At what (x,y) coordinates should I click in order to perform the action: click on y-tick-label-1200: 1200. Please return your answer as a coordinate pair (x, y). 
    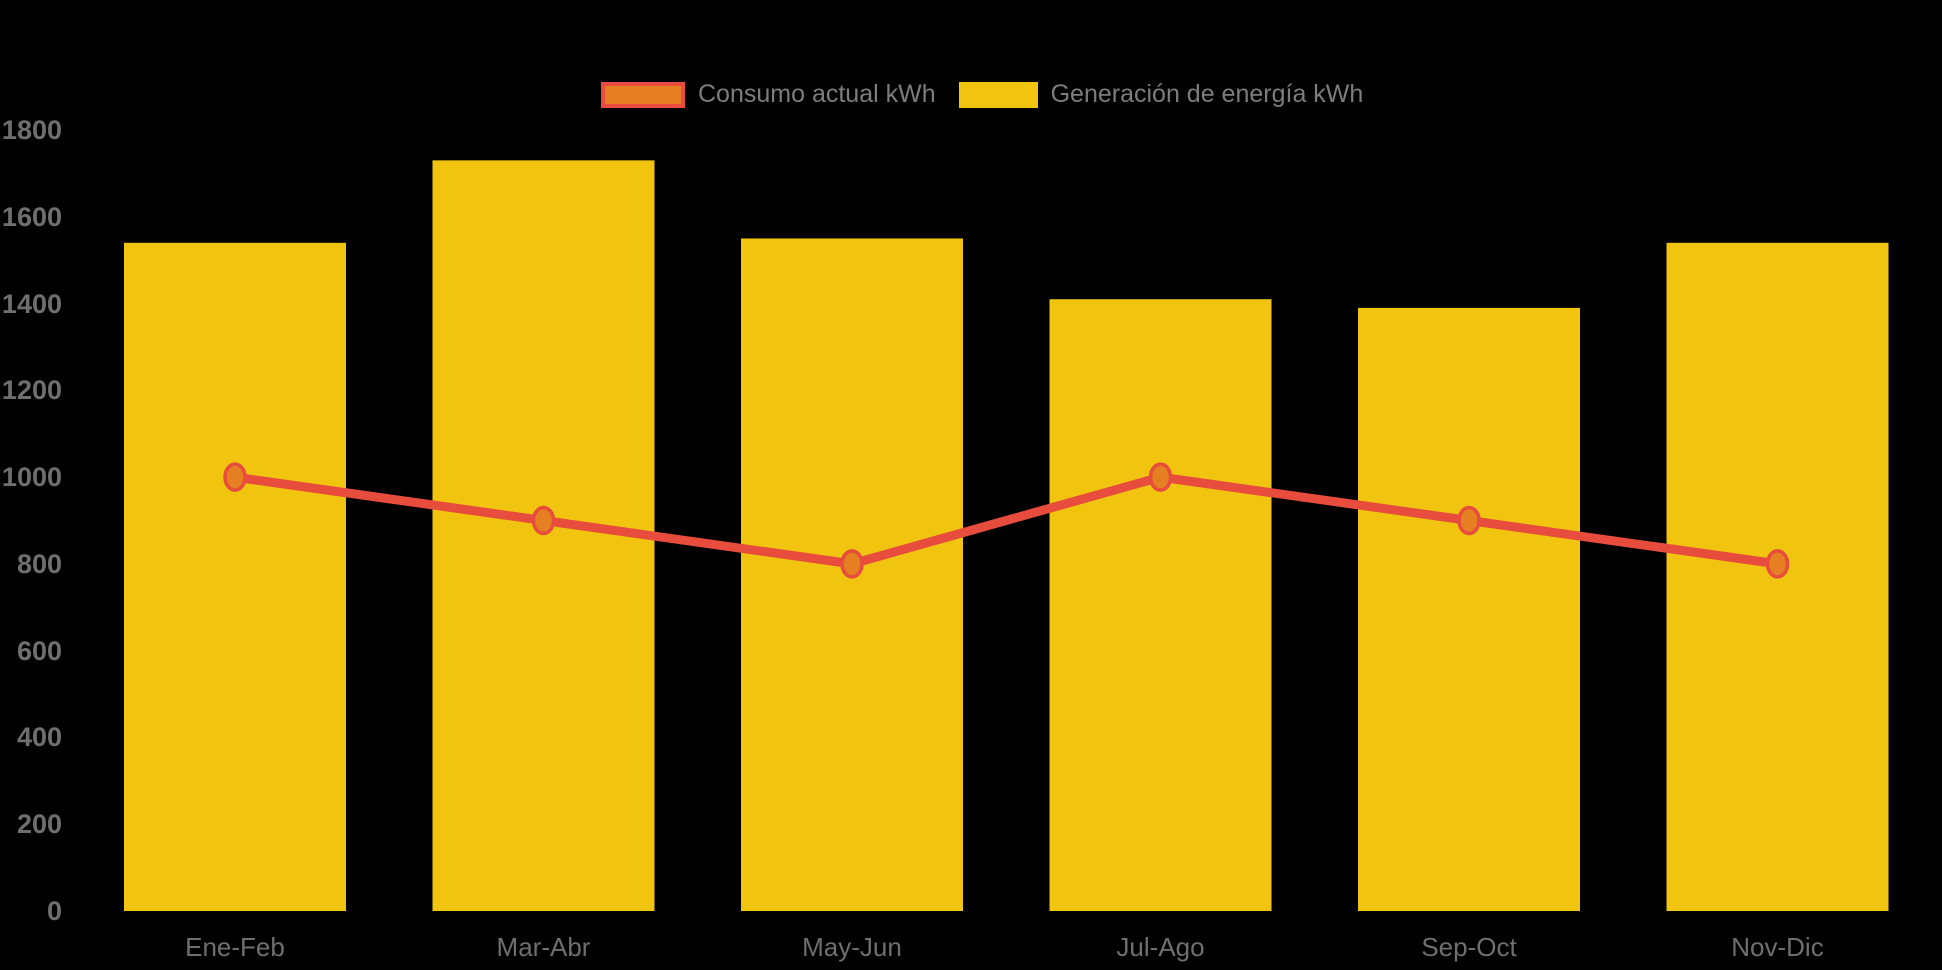
    Looking at the image, I should click on (31, 390).